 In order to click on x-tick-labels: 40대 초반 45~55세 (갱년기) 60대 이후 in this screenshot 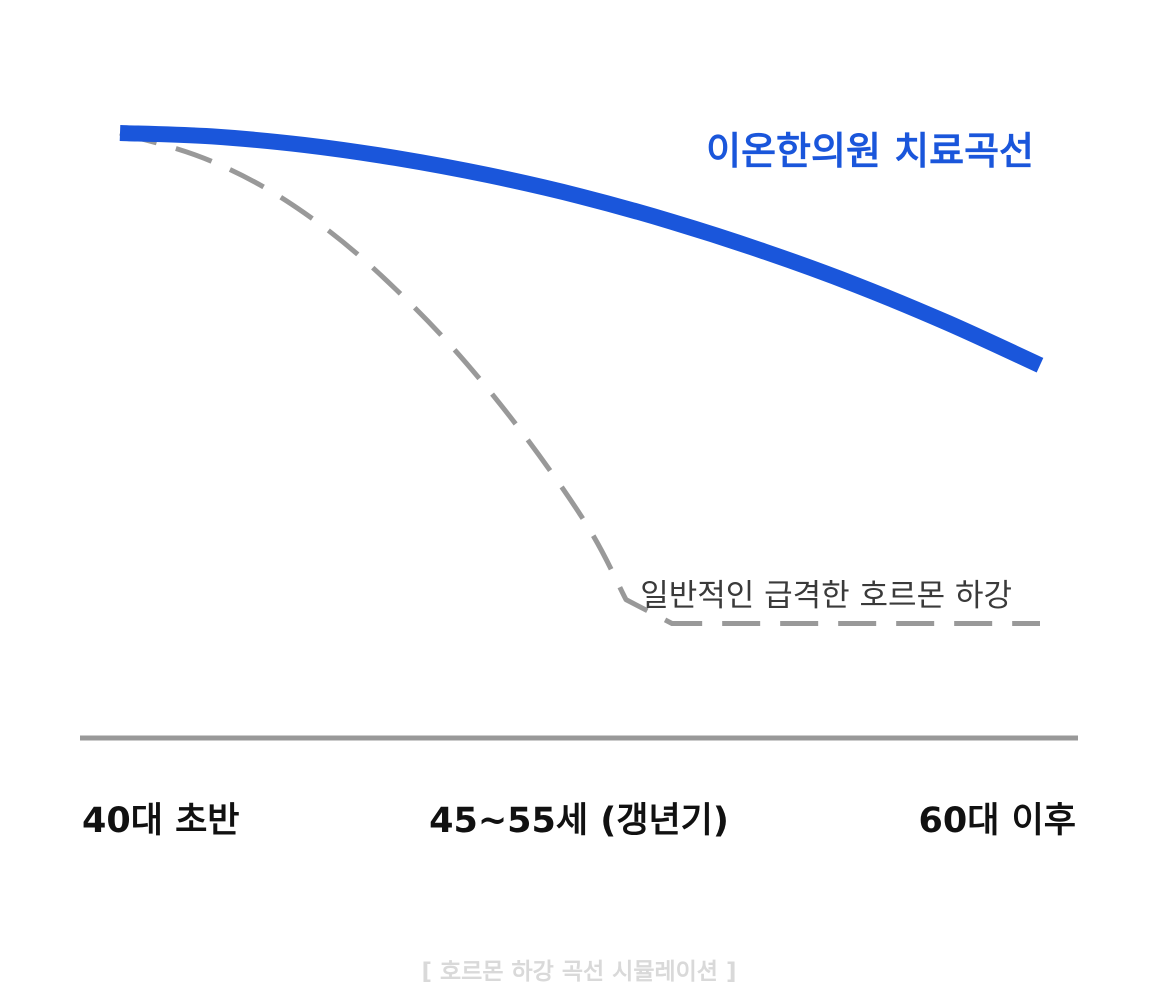, I will do `click(579, 821)`.